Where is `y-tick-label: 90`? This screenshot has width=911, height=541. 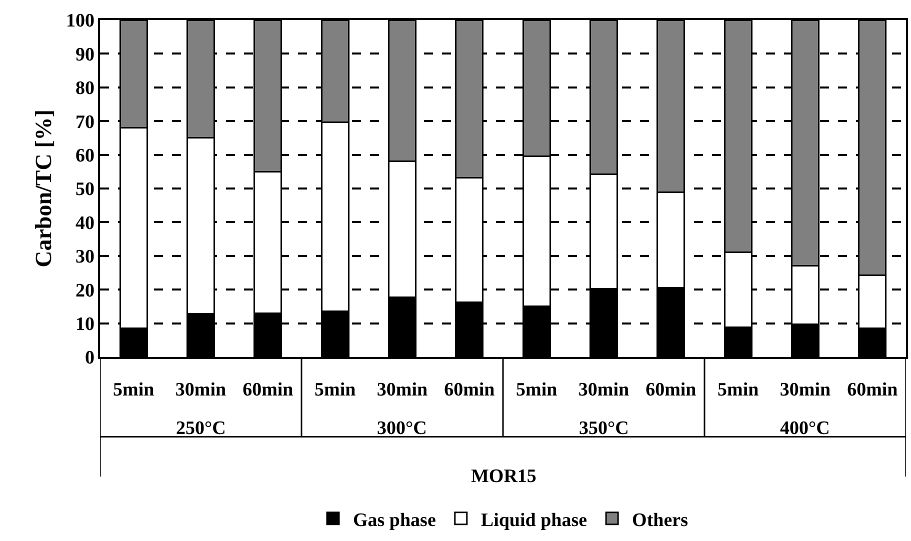
y-tick-label: 90 is located at coordinates (84, 55).